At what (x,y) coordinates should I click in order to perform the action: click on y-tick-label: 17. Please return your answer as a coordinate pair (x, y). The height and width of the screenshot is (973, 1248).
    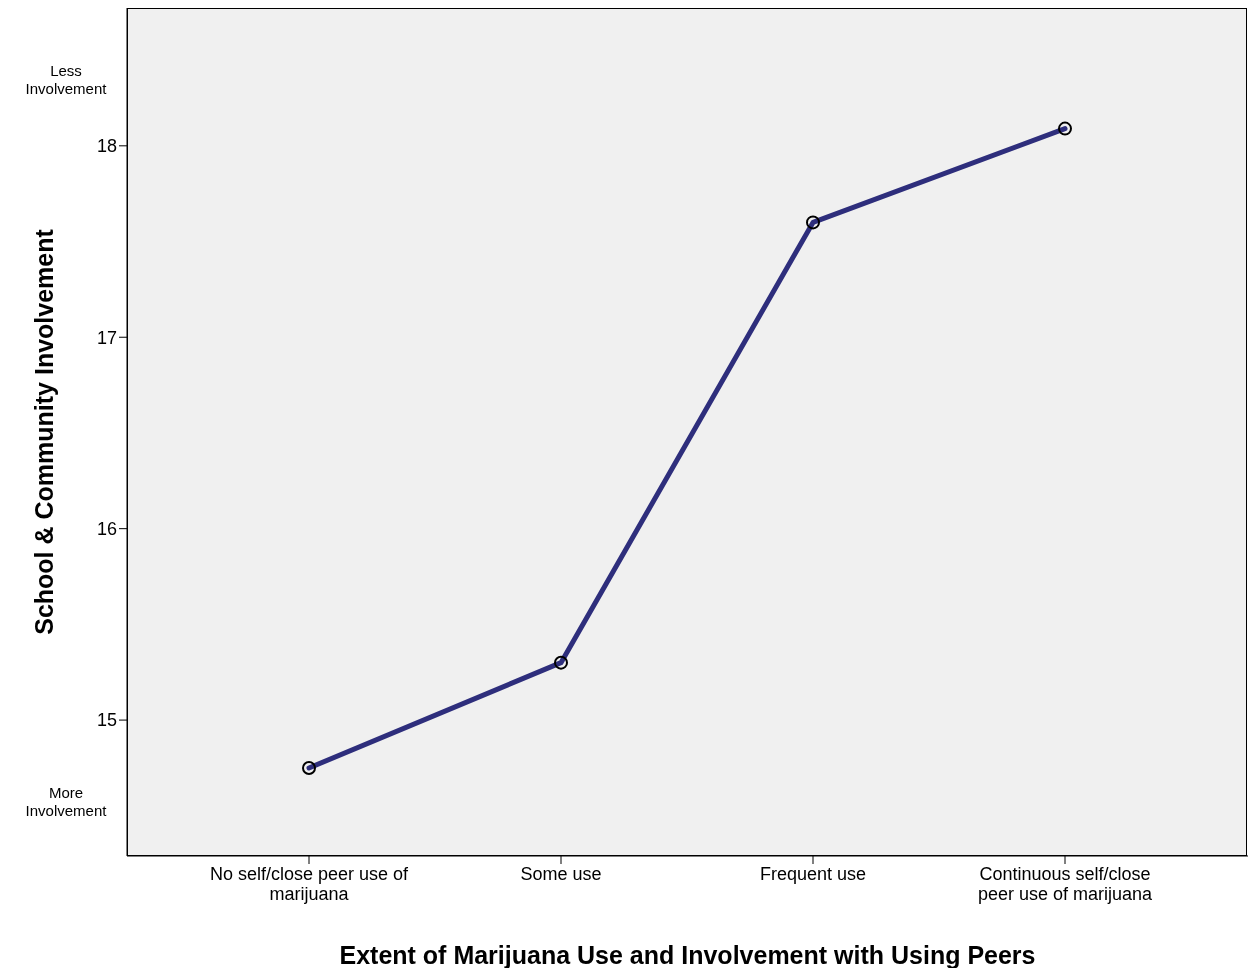
    Looking at the image, I should click on (106, 337).